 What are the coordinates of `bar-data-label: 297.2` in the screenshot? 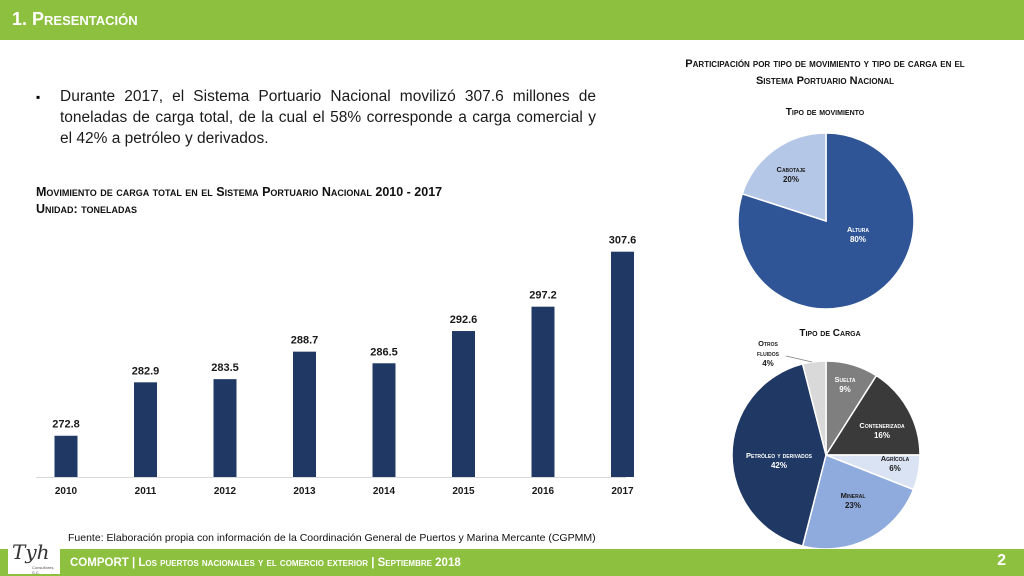 It's located at (543, 296).